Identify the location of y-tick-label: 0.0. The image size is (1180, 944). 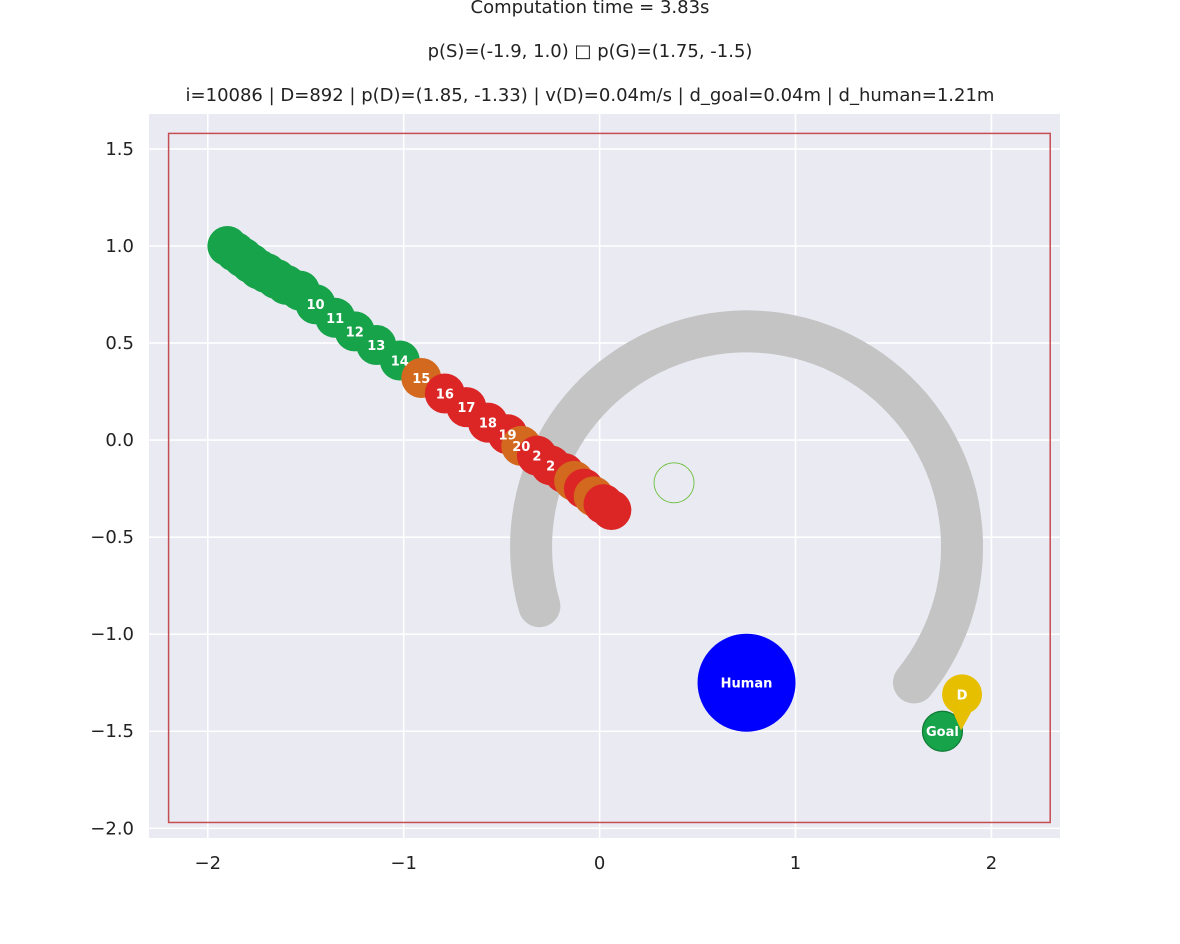
(119, 440).